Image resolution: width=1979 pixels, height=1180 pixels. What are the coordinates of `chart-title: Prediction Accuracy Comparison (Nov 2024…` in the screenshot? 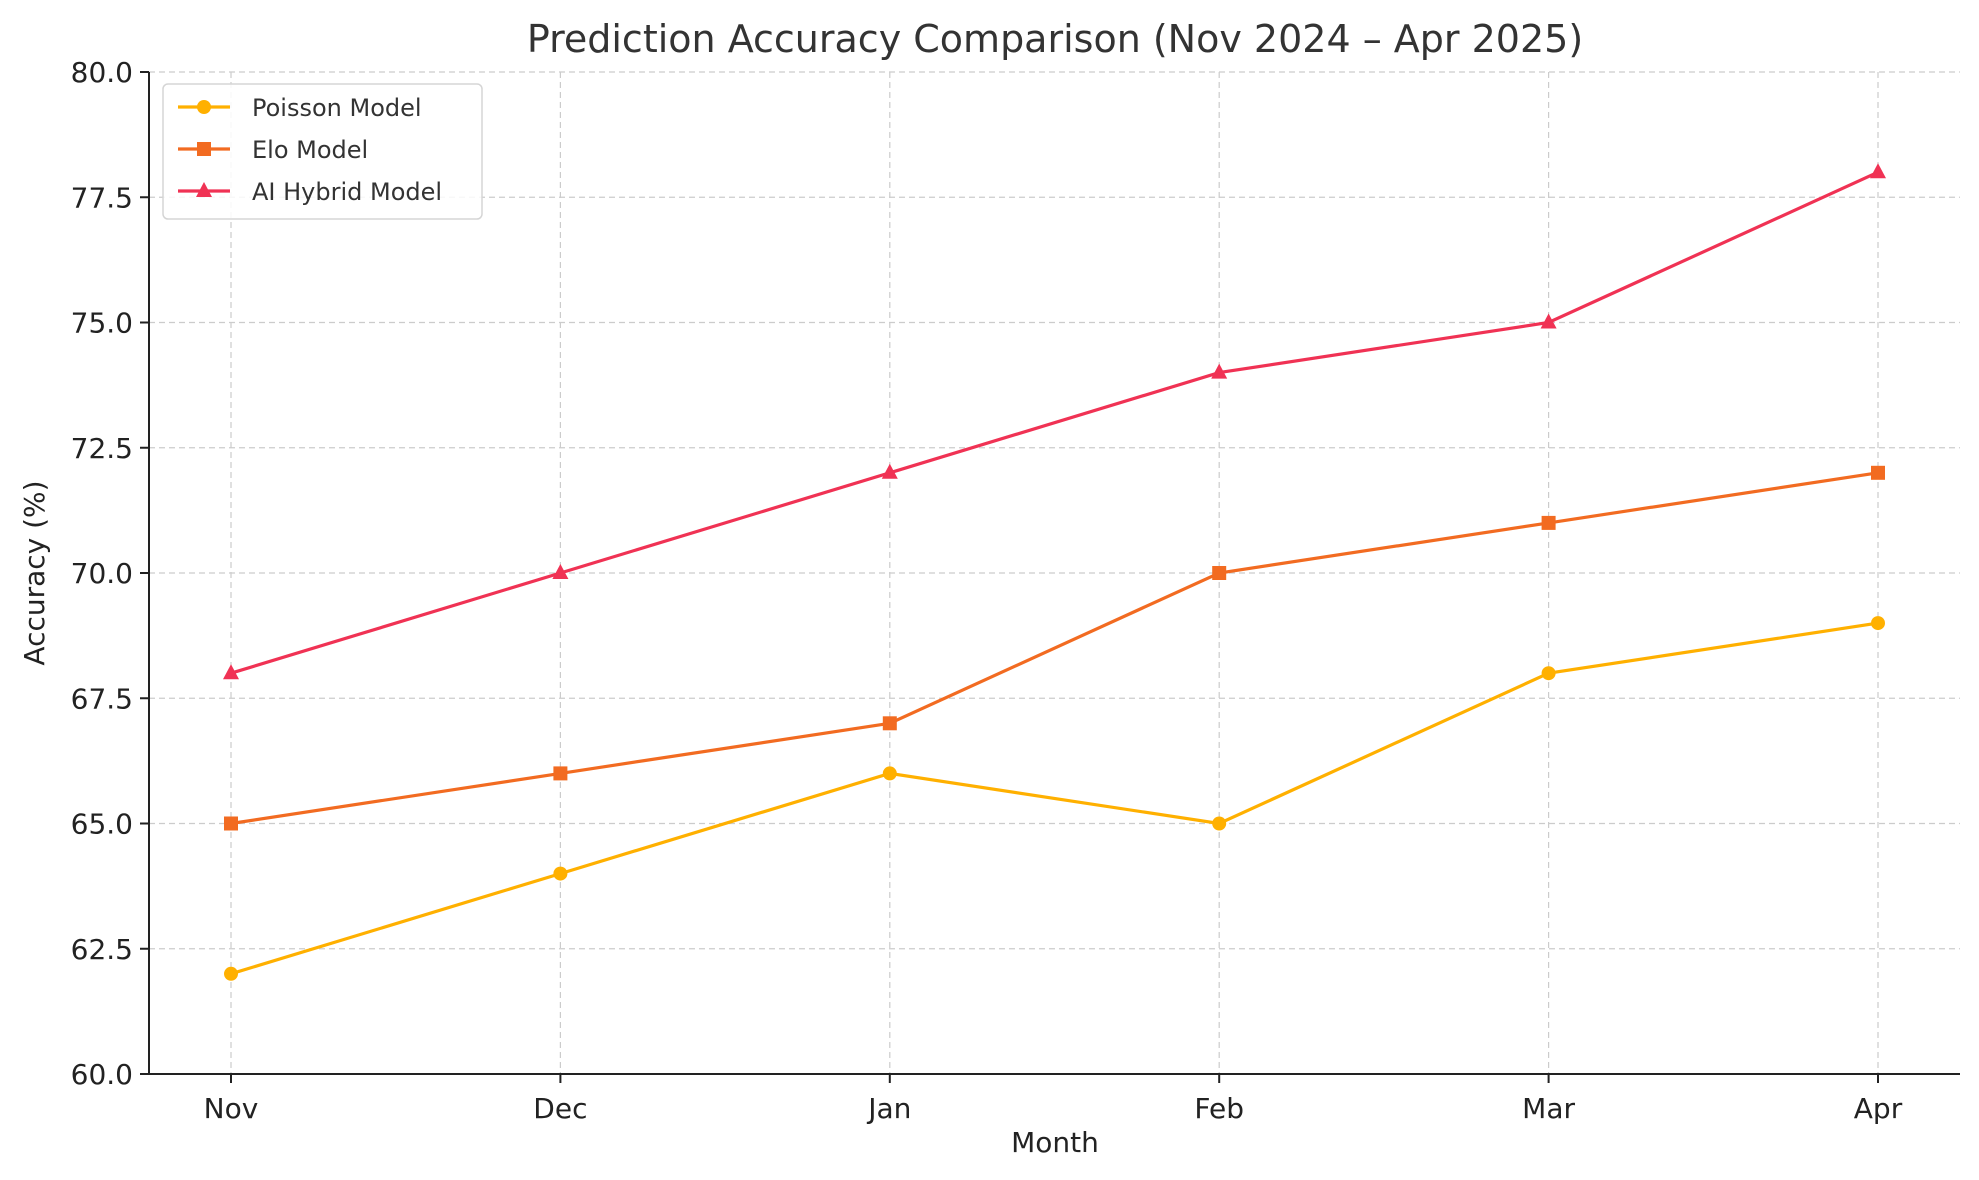 It's located at (1055, 39).